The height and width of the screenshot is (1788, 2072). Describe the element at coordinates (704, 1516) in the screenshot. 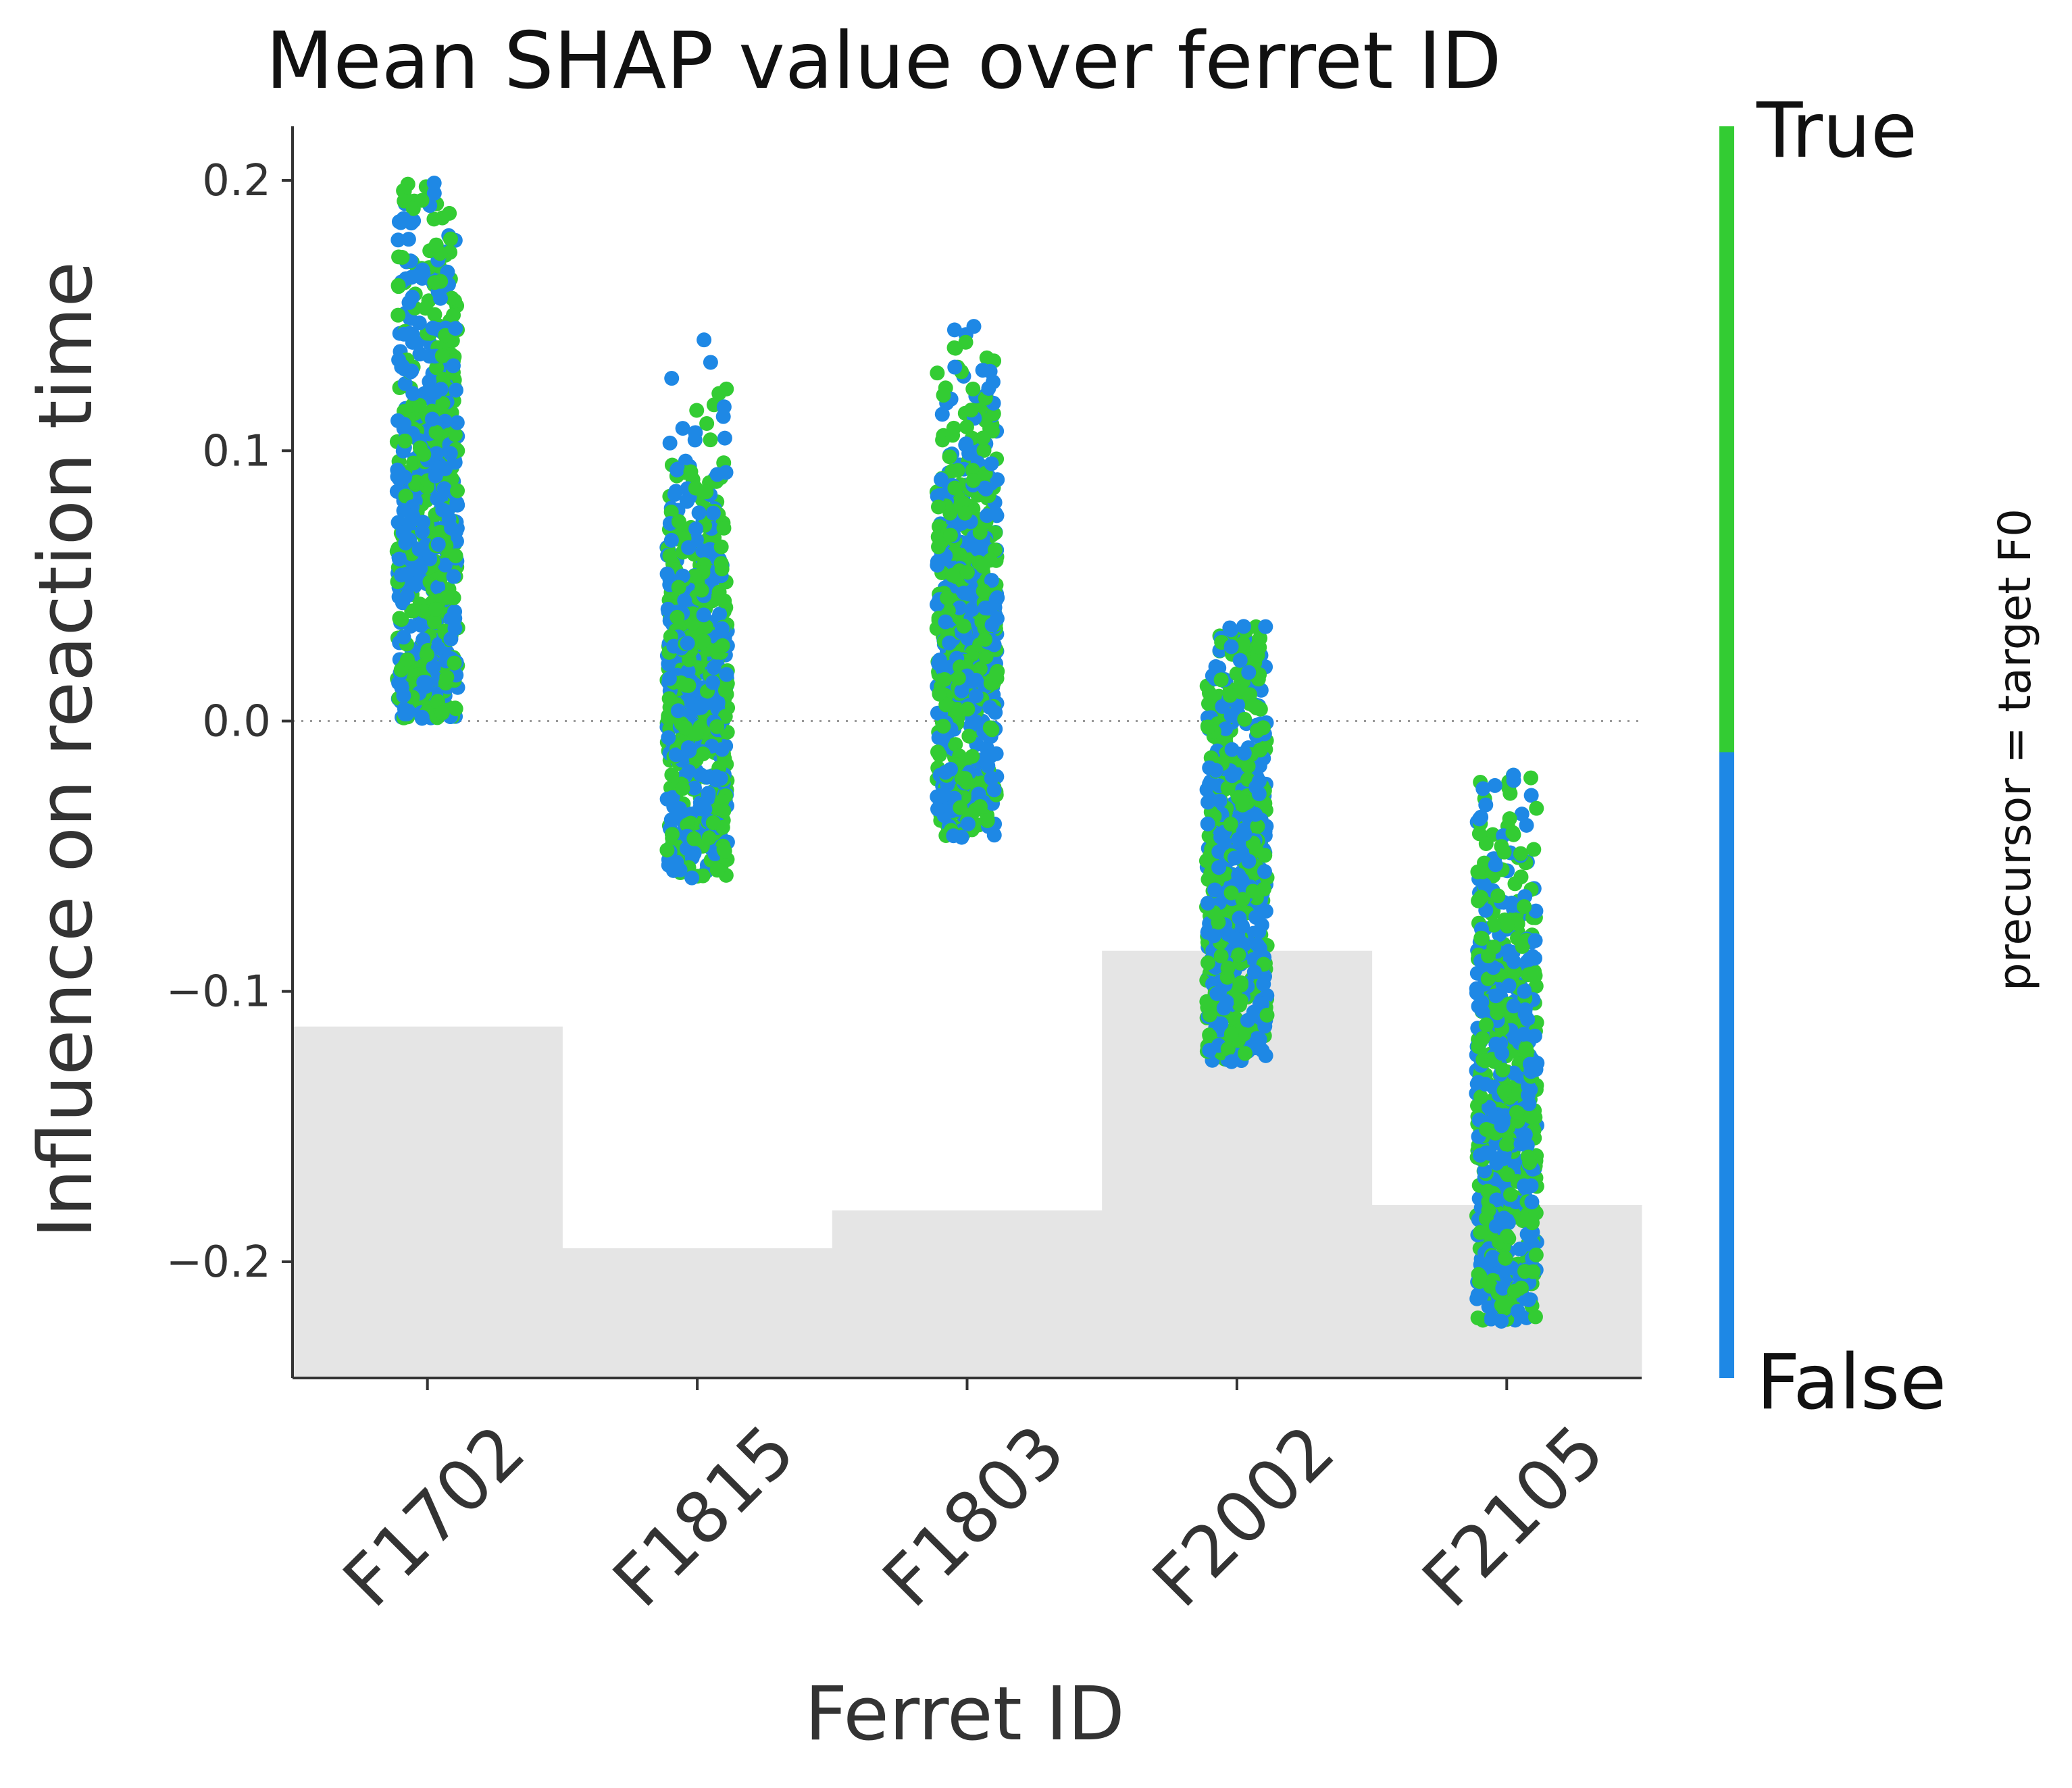

I see `x-tick-label: F1815` at that location.